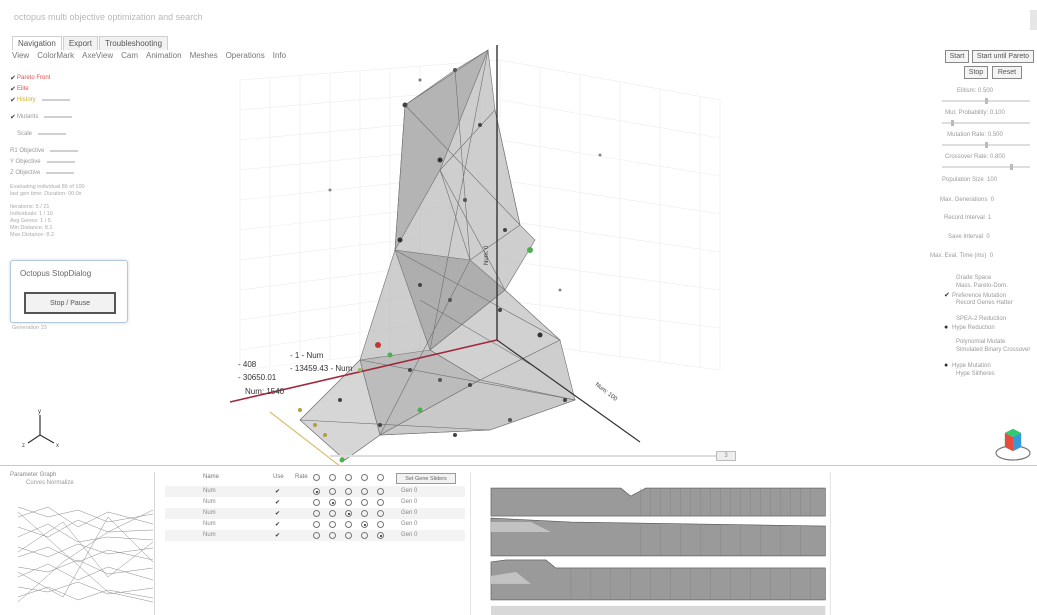 Image resolution: width=1037 pixels, height=615 pixels. Describe the element at coordinates (1007, 72) in the screenshot. I see `reset-button: Reset` at that location.